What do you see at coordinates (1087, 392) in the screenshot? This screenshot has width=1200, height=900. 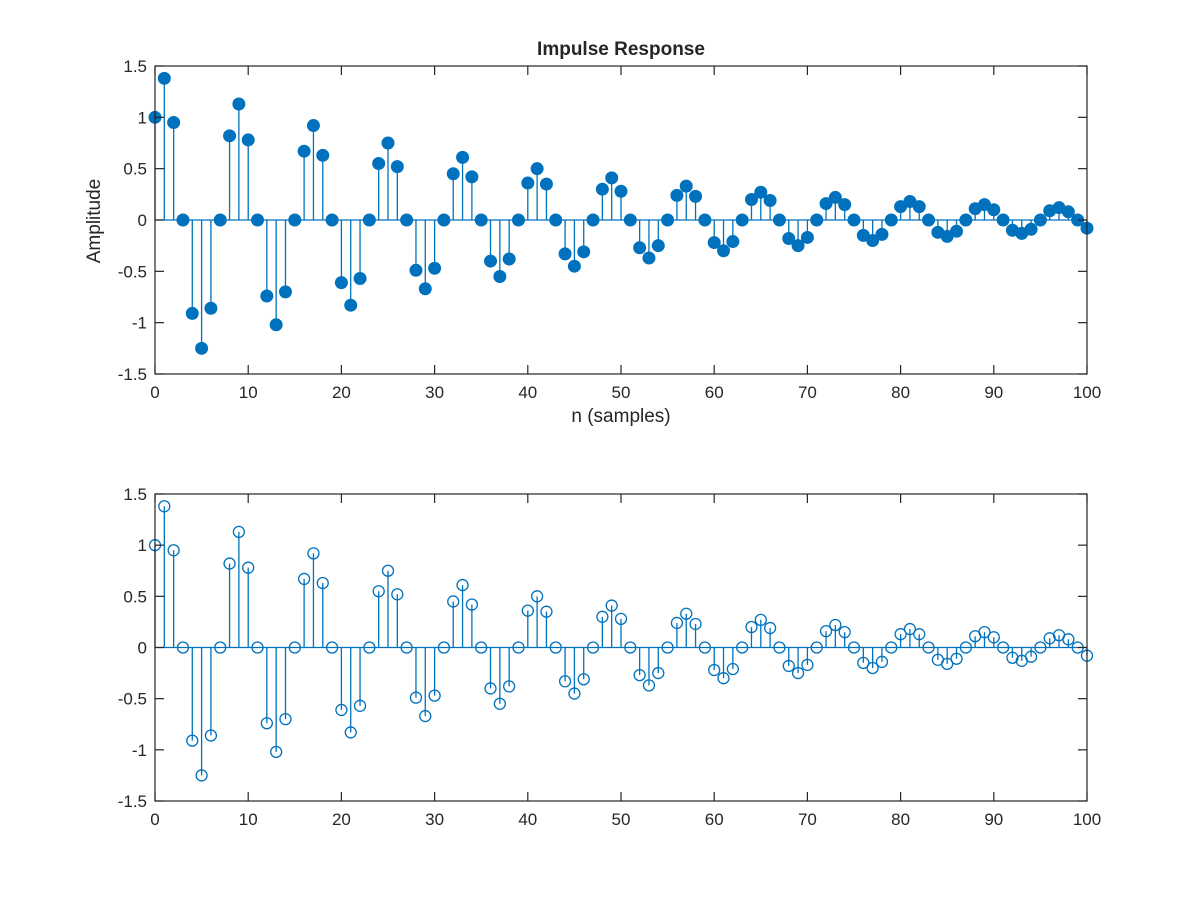 I see `x-tick-label: 100` at bounding box center [1087, 392].